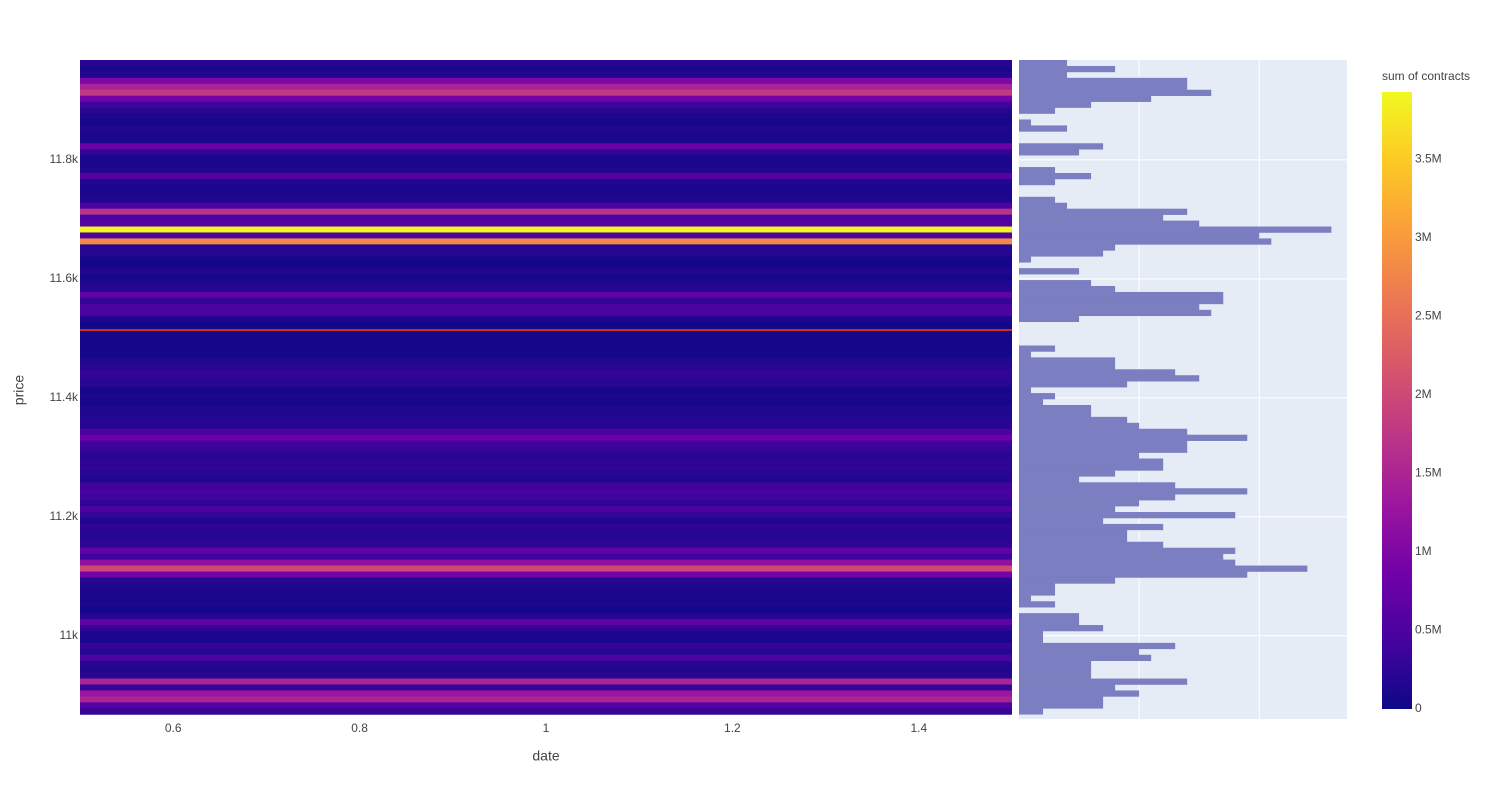 Image resolution: width=1500 pixels, height=800 pixels. What do you see at coordinates (918, 728) in the screenshot?
I see `x-tick-label: 1.4` at bounding box center [918, 728].